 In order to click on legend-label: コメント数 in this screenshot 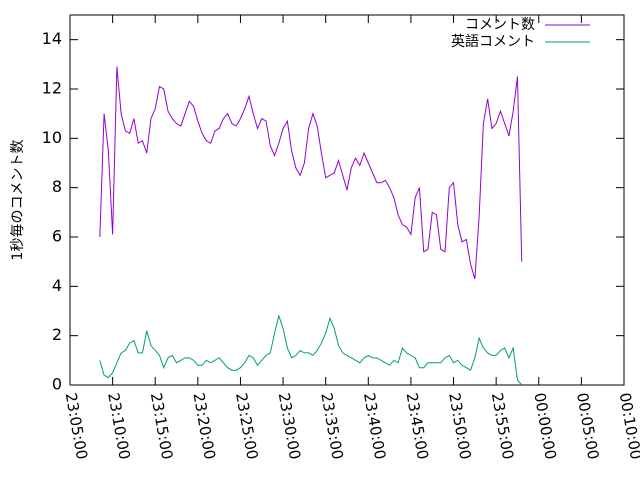, I will do `click(500, 25)`.